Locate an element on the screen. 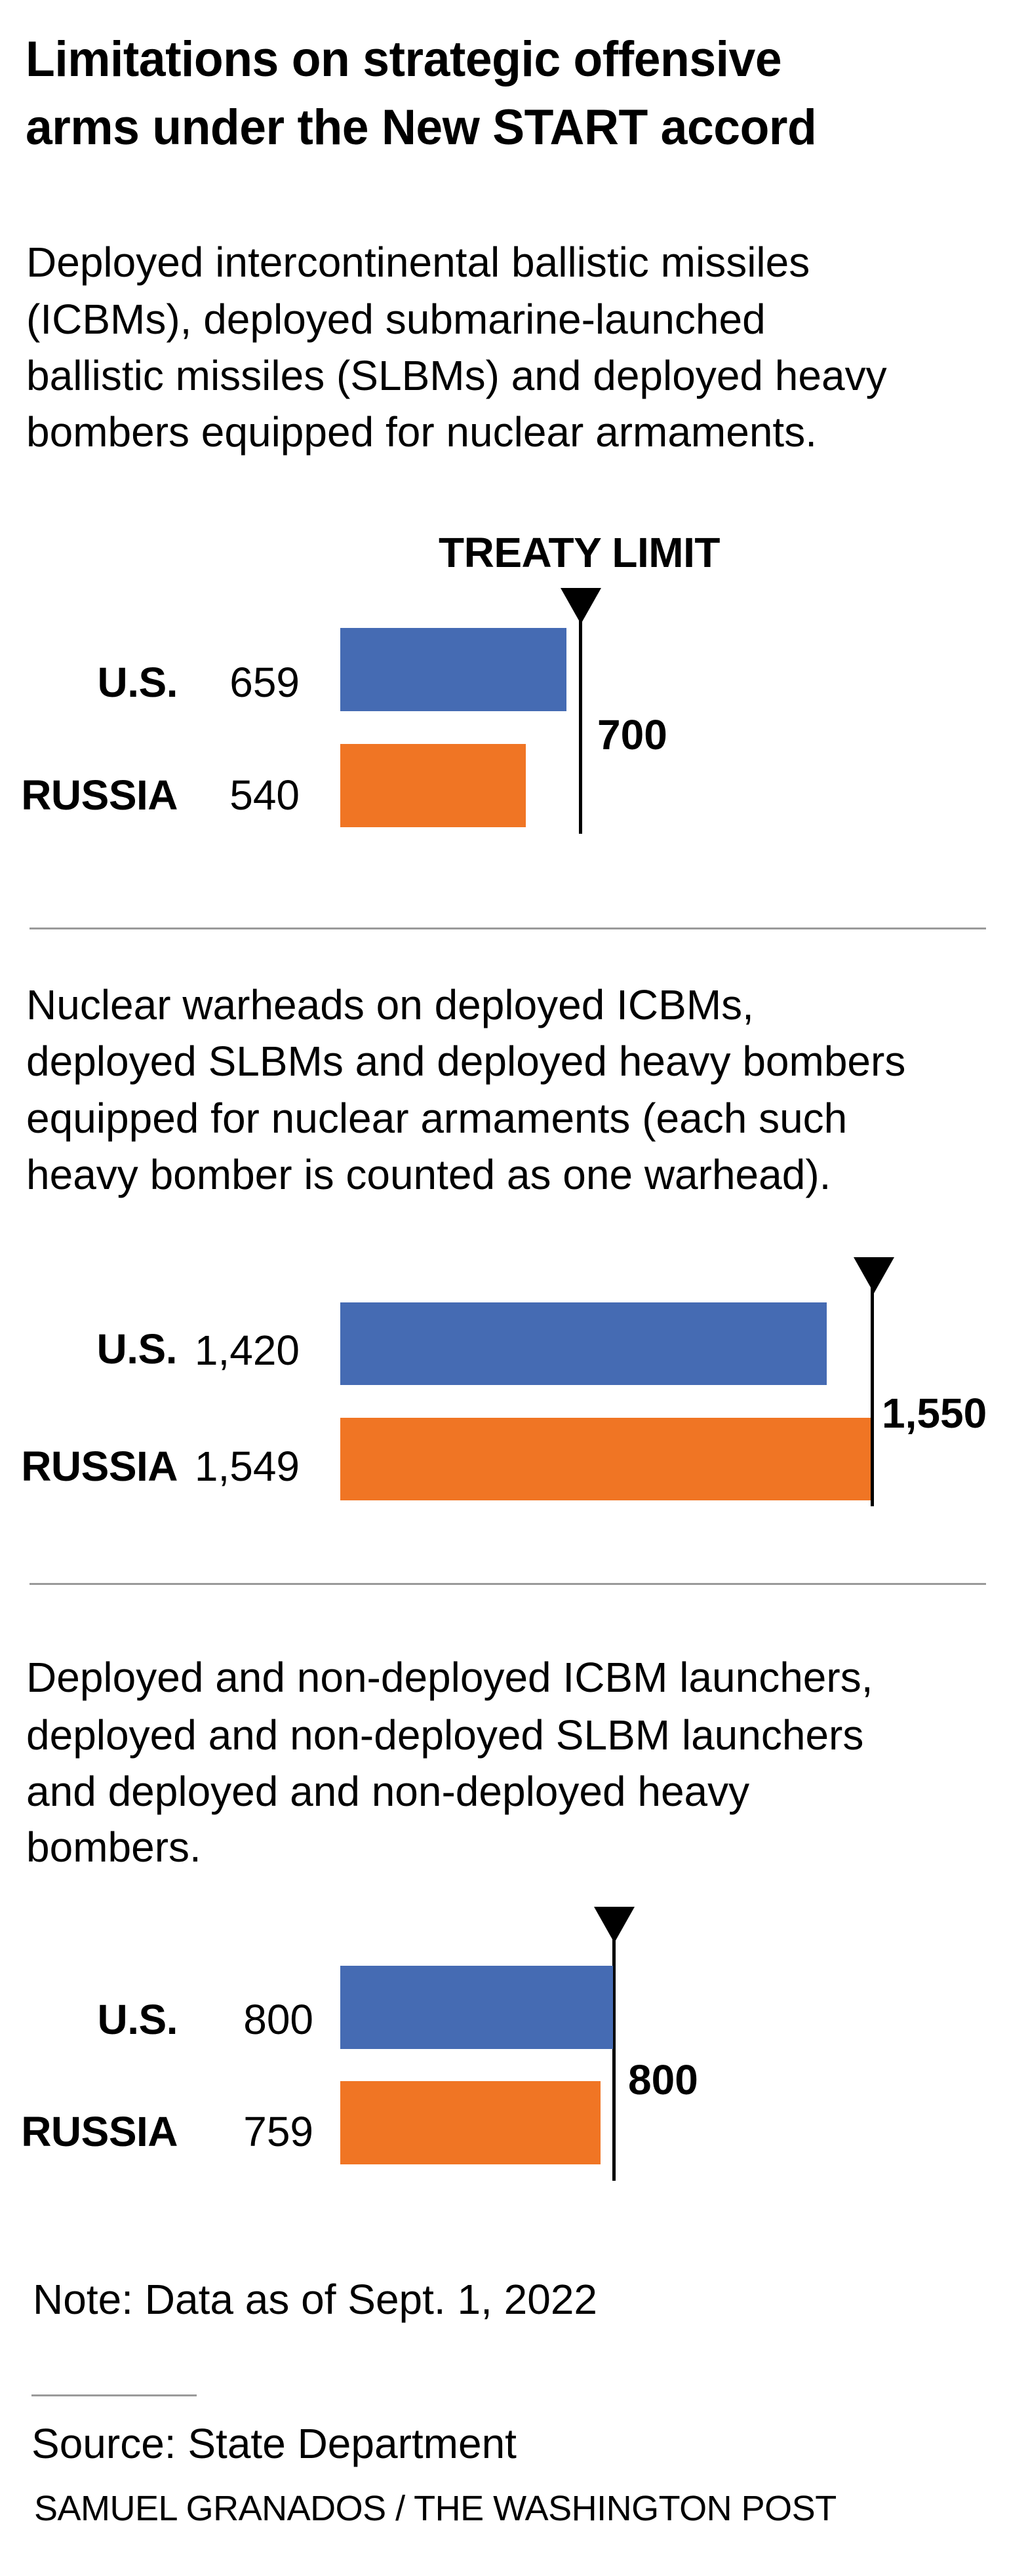 This screenshot has width=1028, height=2576. section-2-description-line: Nuclear warheads on deployed ICBMs, is located at coordinates (390, 1004).